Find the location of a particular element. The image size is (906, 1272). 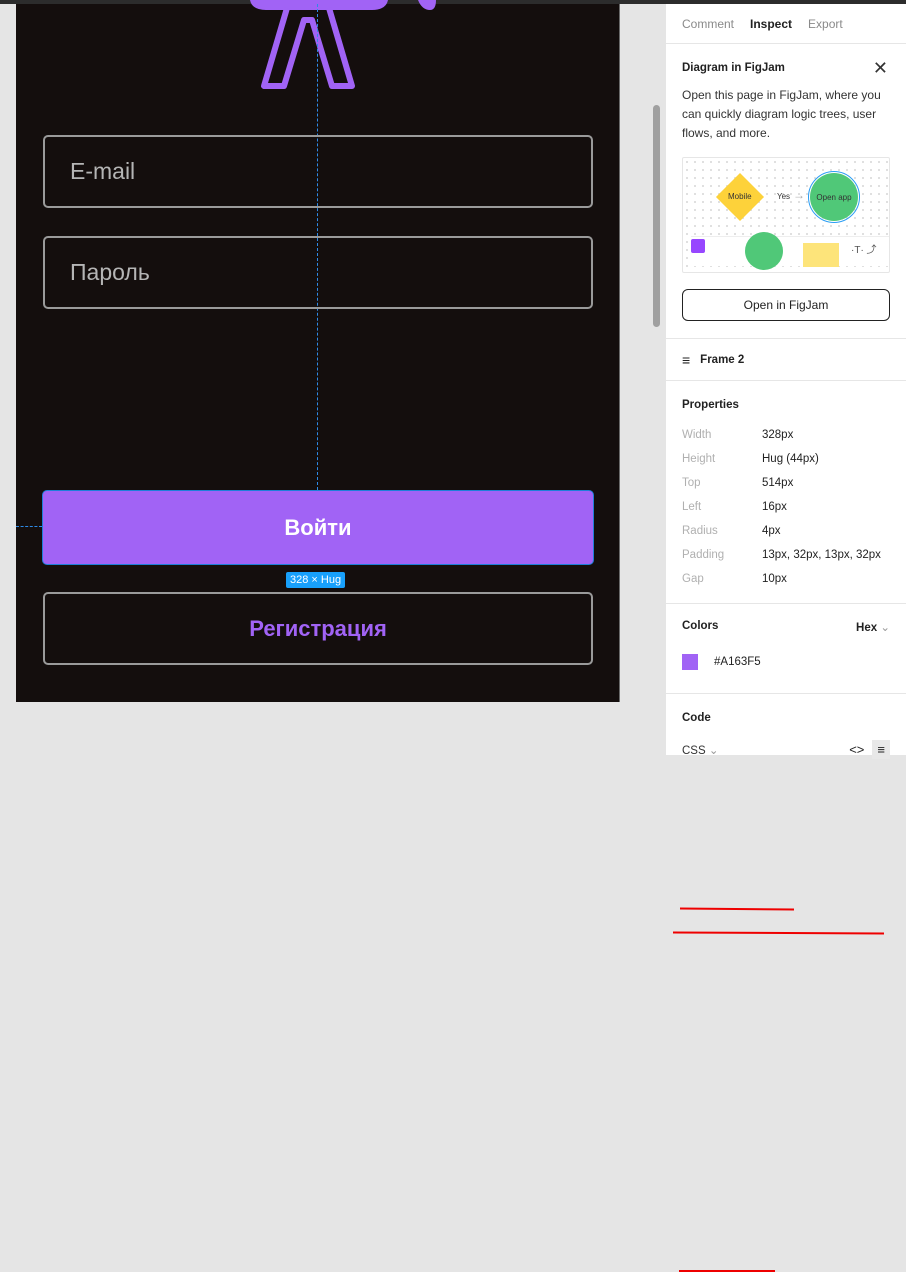

prop-label: Padding is located at coordinates (703, 555).